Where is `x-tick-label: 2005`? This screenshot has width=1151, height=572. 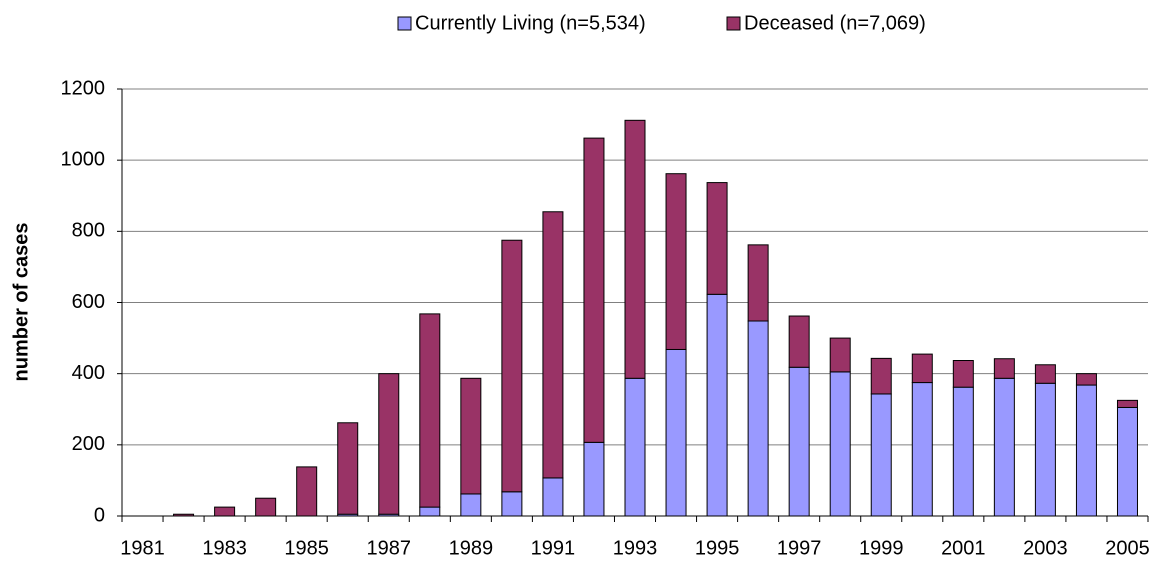
x-tick-label: 2005 is located at coordinates (1127, 548).